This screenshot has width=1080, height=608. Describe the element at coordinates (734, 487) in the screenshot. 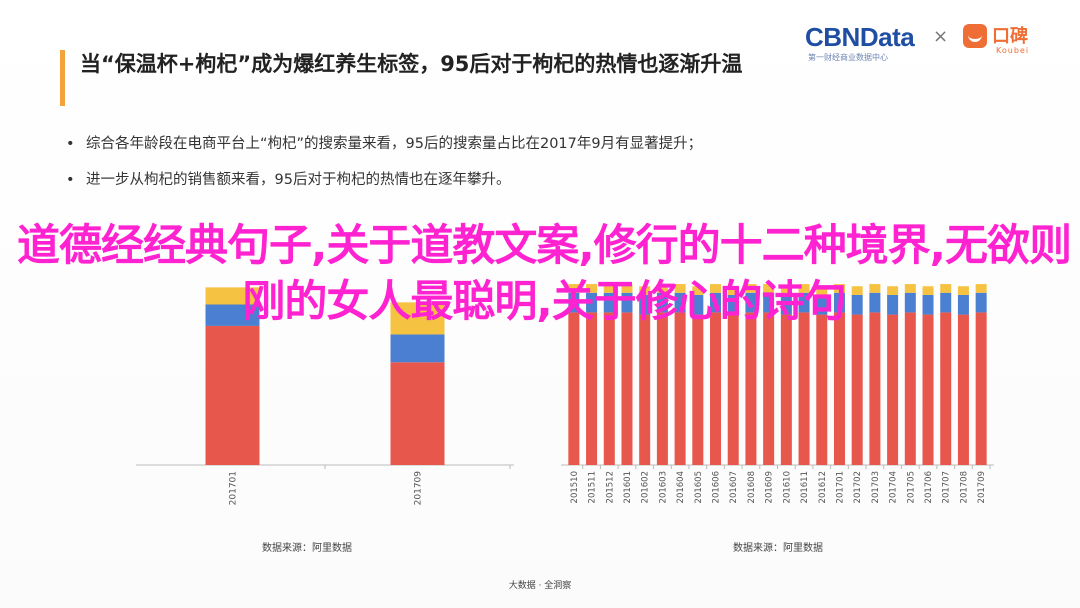

I see `x-tick-label-201607: 201607` at that location.